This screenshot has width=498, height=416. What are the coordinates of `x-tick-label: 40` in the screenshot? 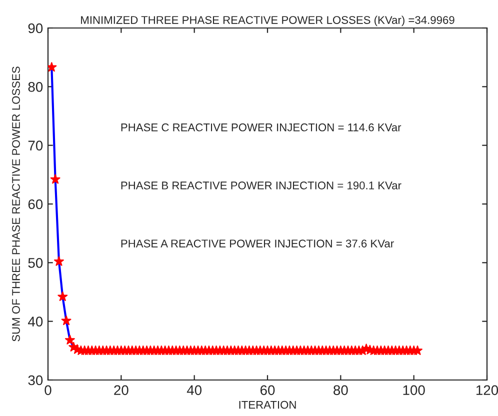 It's located at (194, 390).